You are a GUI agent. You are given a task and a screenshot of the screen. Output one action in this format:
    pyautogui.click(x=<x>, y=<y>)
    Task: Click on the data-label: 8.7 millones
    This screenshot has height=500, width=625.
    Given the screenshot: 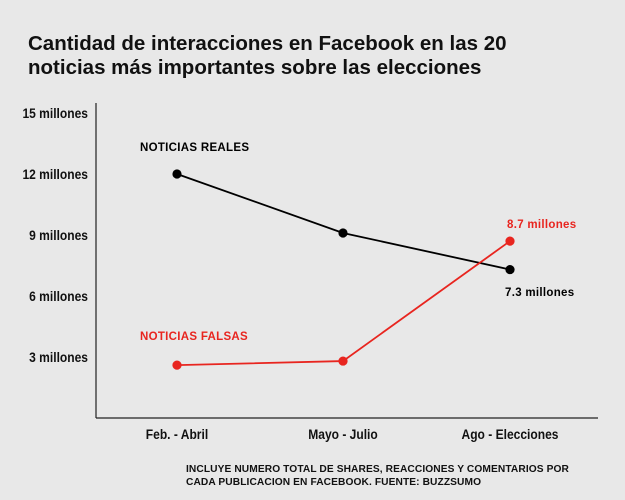 What is the action you would take?
    pyautogui.click(x=541, y=225)
    